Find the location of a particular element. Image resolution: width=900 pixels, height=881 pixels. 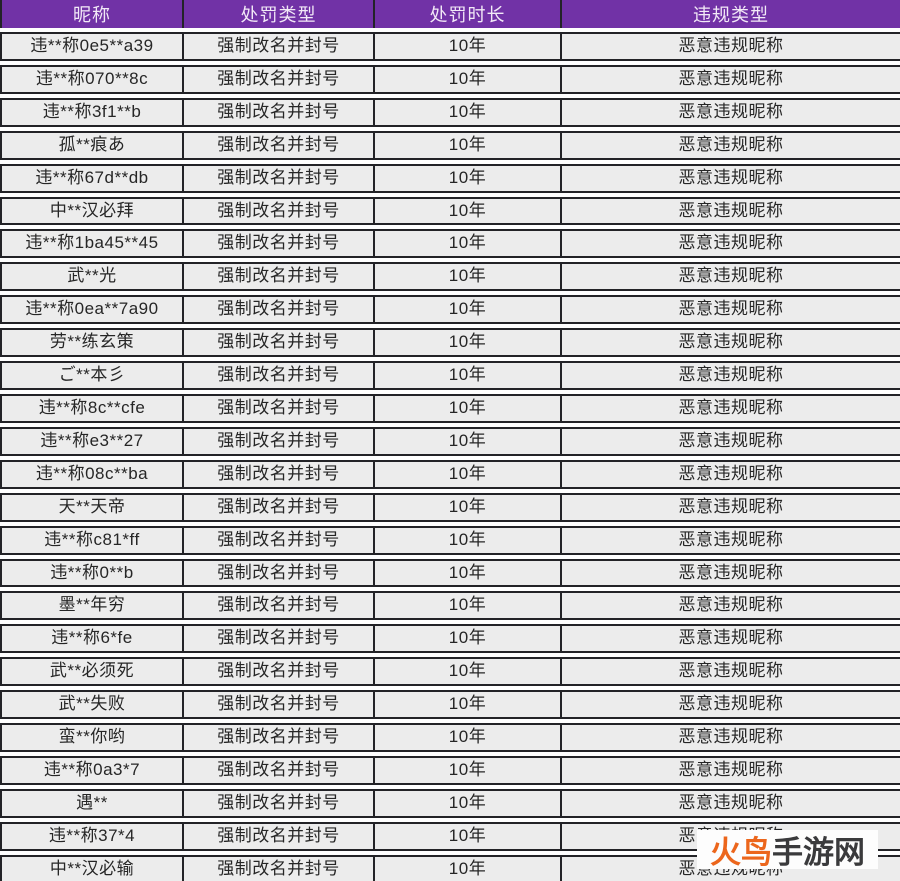

table-row: 孤**痕あ 强制改名并封号 10年 恶意违规昵称 is located at coordinates (450, 145).